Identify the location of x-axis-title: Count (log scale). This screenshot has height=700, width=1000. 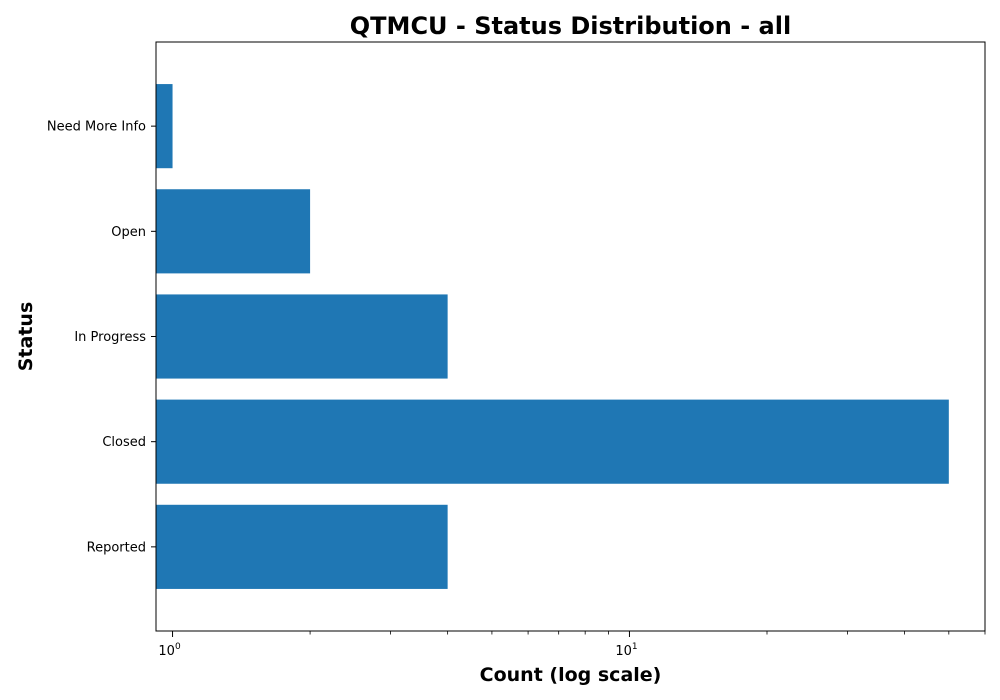
(571, 675).